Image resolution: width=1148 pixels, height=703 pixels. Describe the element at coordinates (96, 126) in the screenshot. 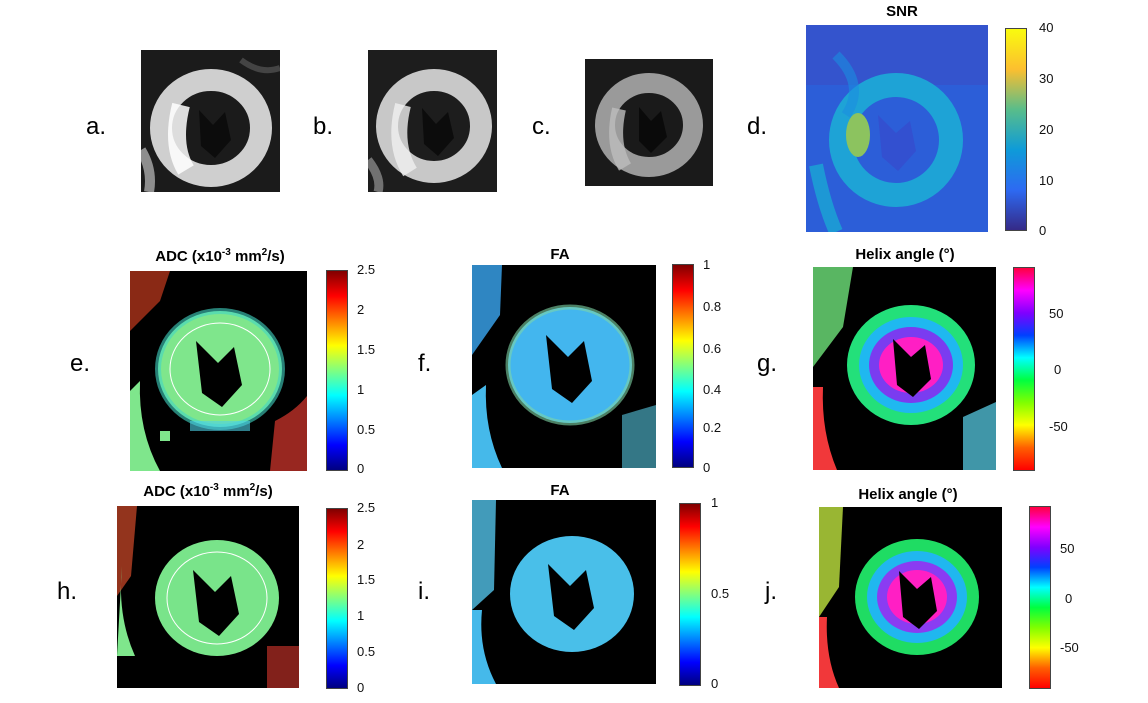

I see `panel-label-a: a.` at that location.